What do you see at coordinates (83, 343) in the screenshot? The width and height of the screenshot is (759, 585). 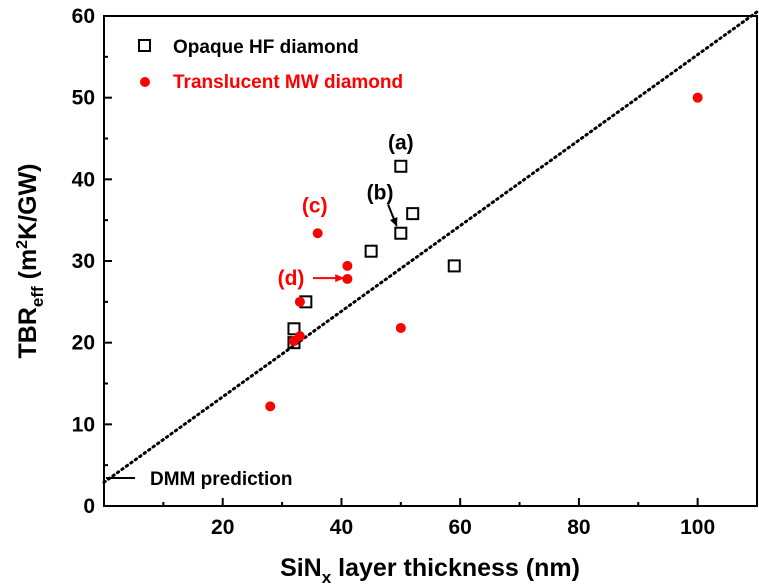 I see `y-tick-label: 20` at bounding box center [83, 343].